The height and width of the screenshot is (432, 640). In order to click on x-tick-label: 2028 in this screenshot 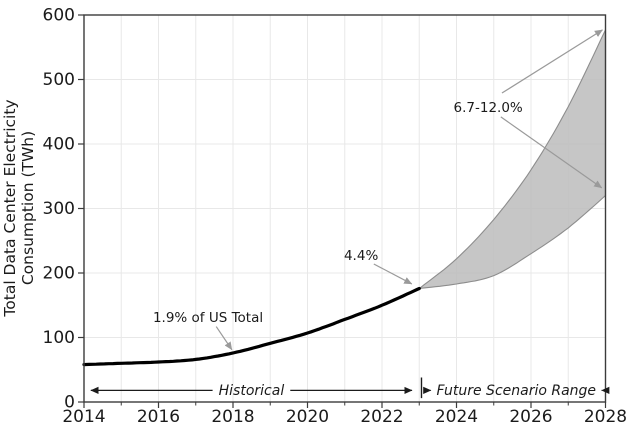, I will do `click(605, 417)`.